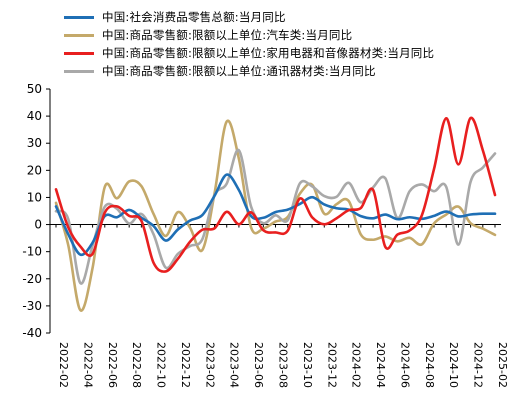 The width and height of the screenshot is (530, 408). Describe the element at coordinates (331, 365) in the screenshot. I see `x-tick-label: 2023-12` at that location.